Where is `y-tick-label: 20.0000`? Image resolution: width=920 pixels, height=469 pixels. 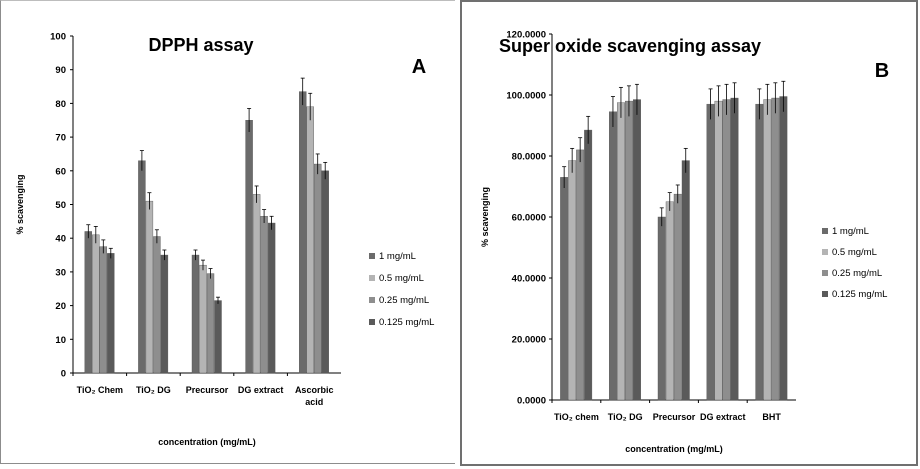
y-tick-label: 20.0000 is located at coordinates (529, 340).